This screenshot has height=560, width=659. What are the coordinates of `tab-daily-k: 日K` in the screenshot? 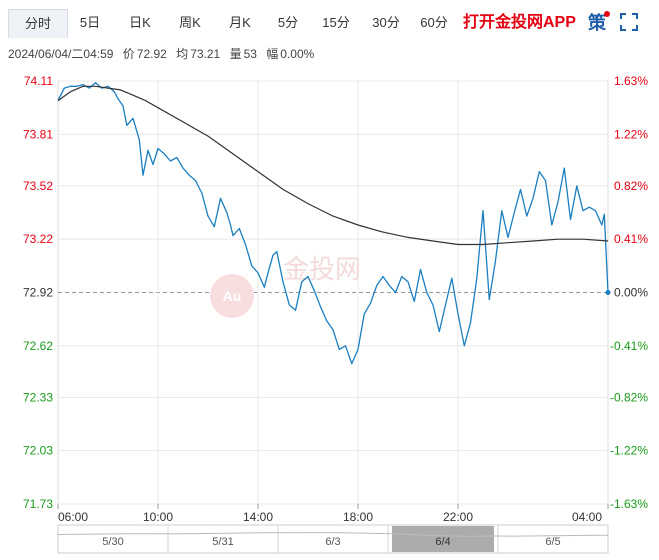 It's located at (140, 22).